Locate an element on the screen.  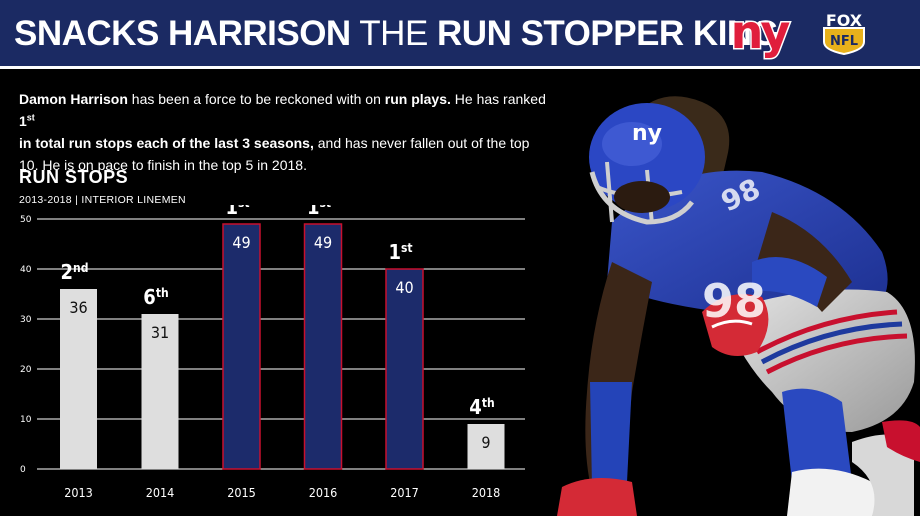
x-tick-label: 2018 is located at coordinates (486, 492).